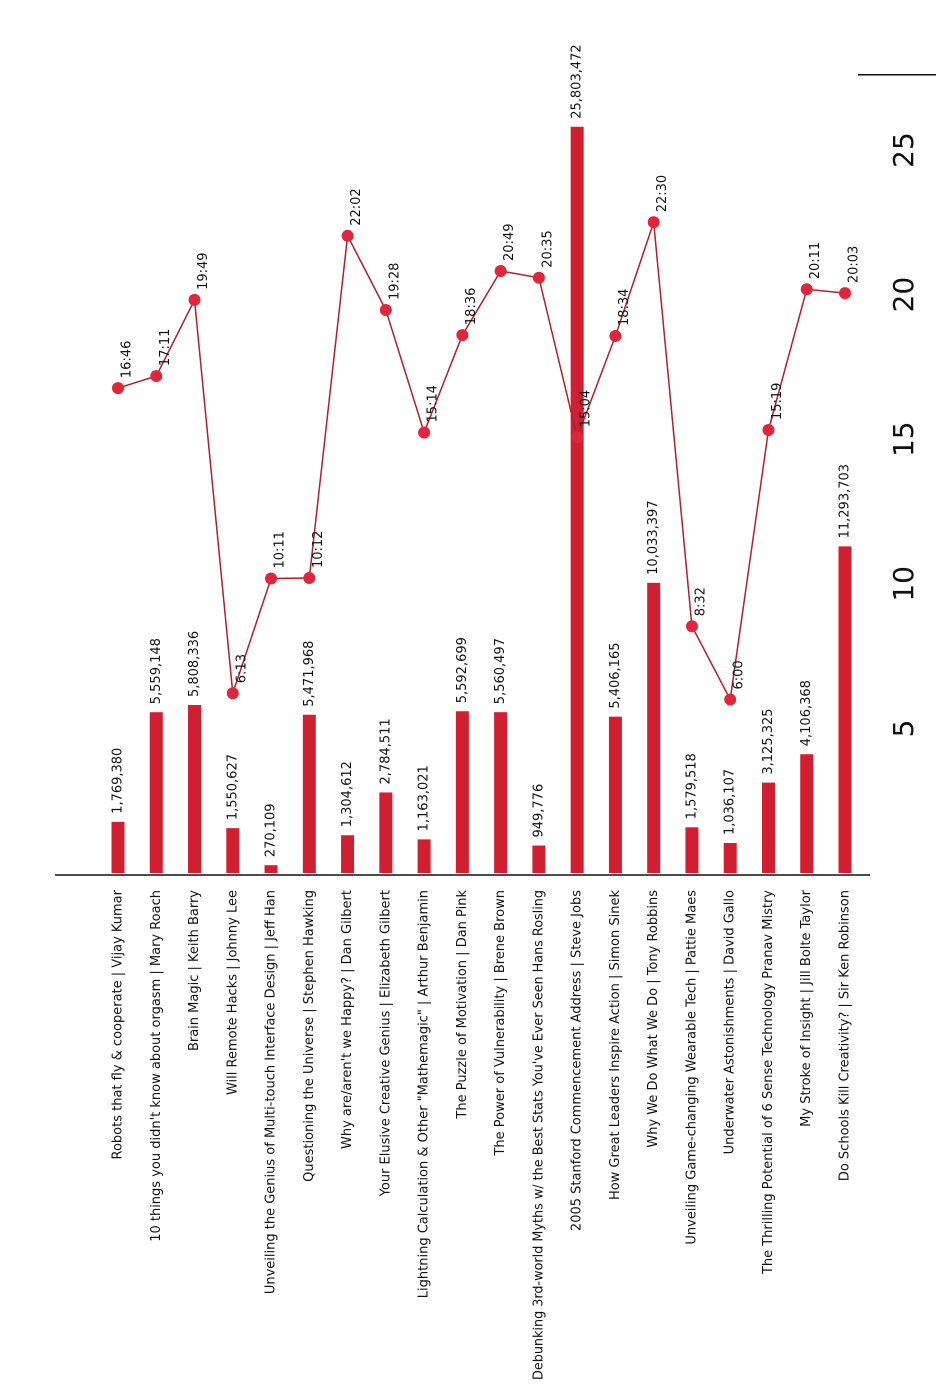 The height and width of the screenshot is (1396, 938). I want to click on bar-value-label: 1,163,021, so click(424, 798).